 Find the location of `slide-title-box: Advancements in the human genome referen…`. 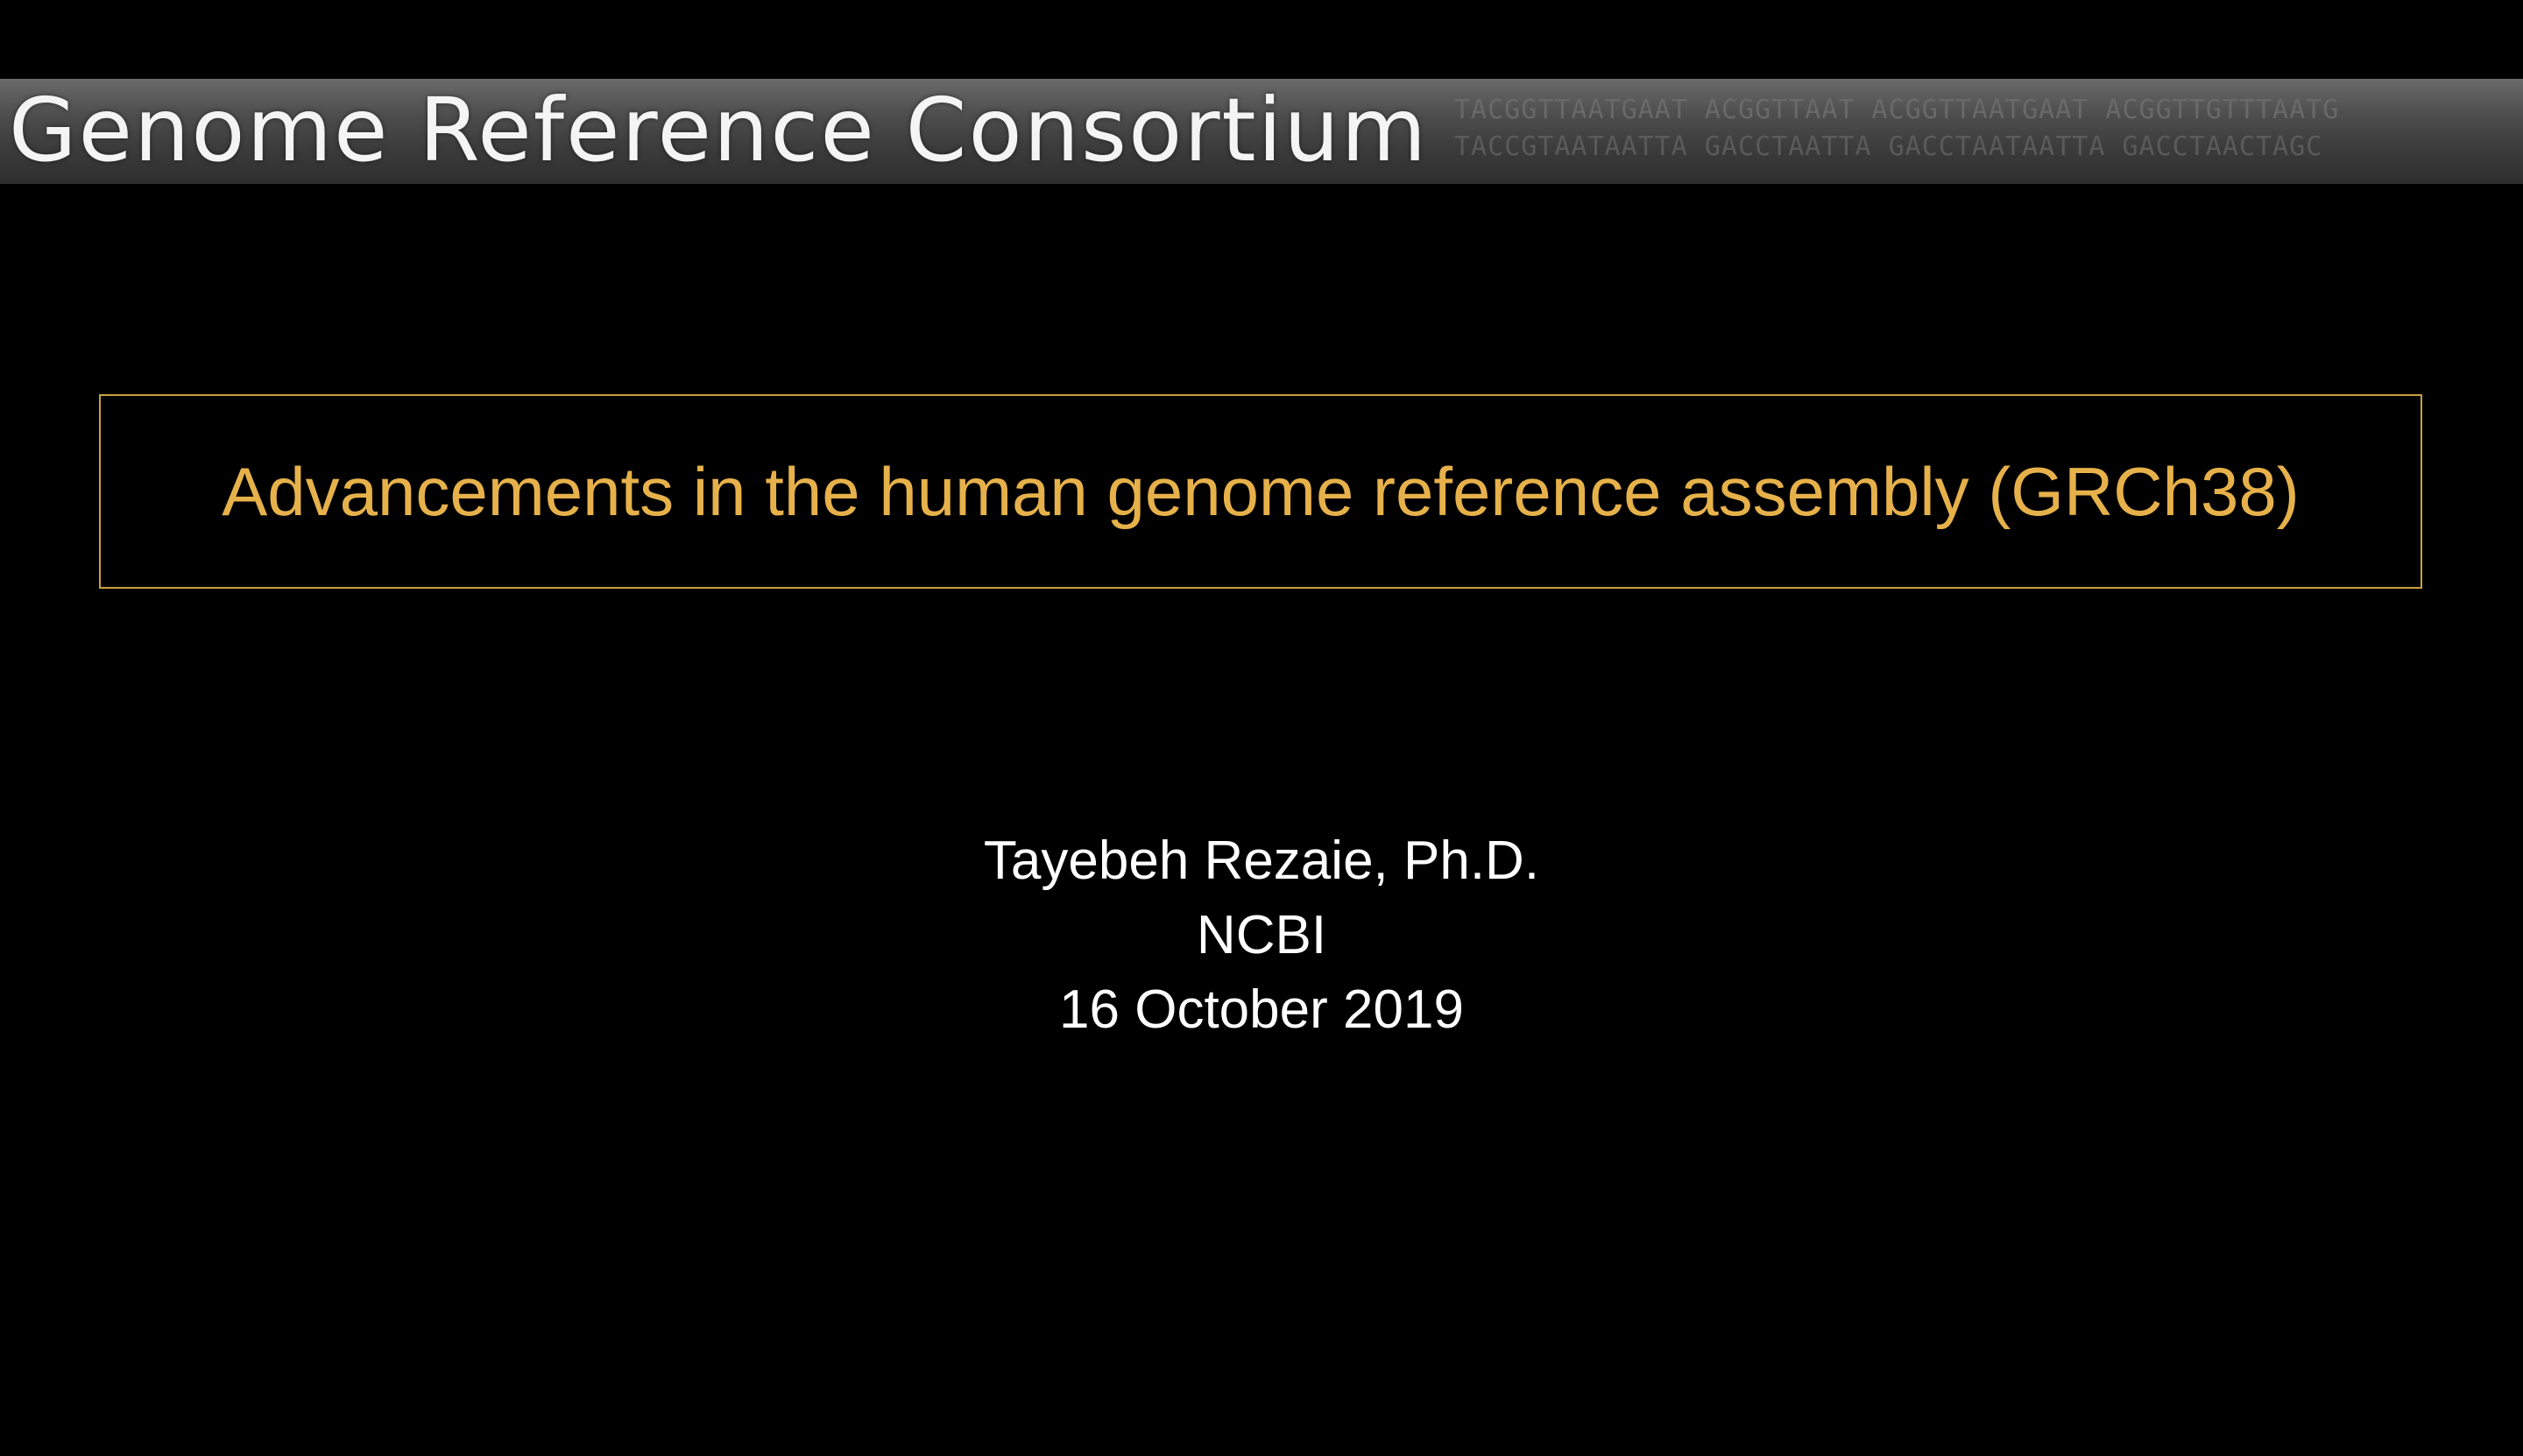

slide-title-box: Advancements in the human genome referen… is located at coordinates (1261, 491).